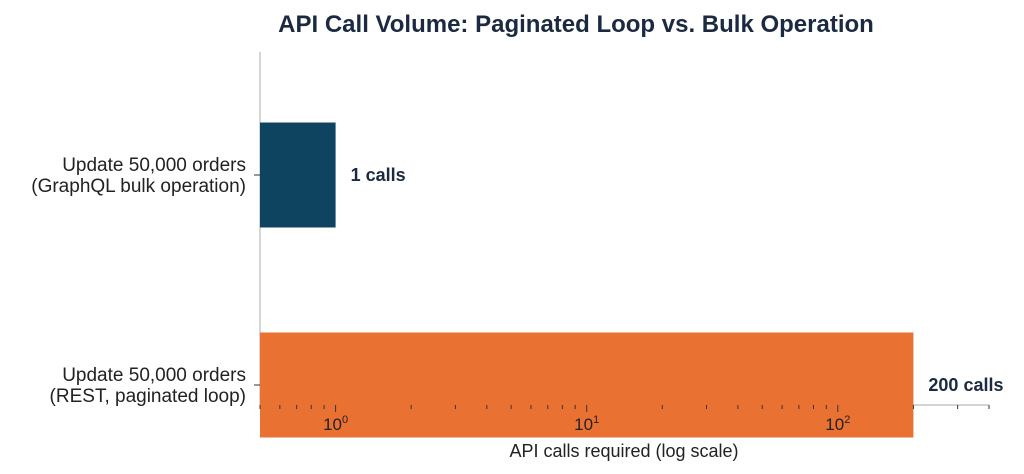  I want to click on x-tick-label-2: 10¹, so click(586, 424).